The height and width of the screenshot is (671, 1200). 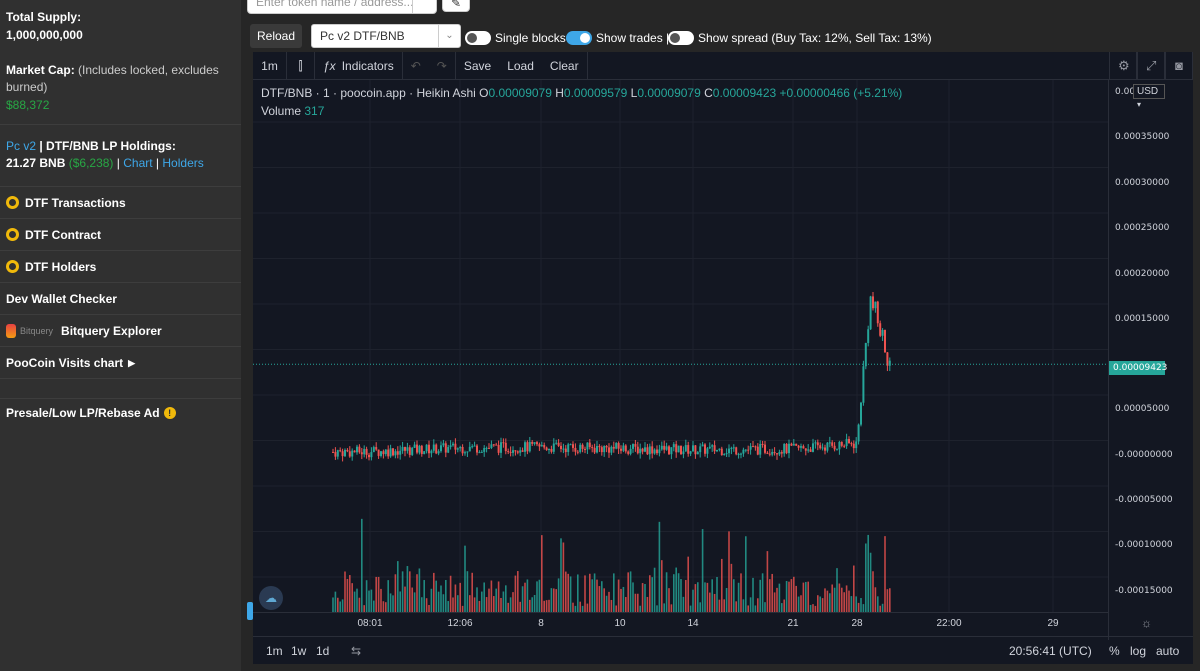 I want to click on redo-icon: ↷, so click(x=442, y=65).